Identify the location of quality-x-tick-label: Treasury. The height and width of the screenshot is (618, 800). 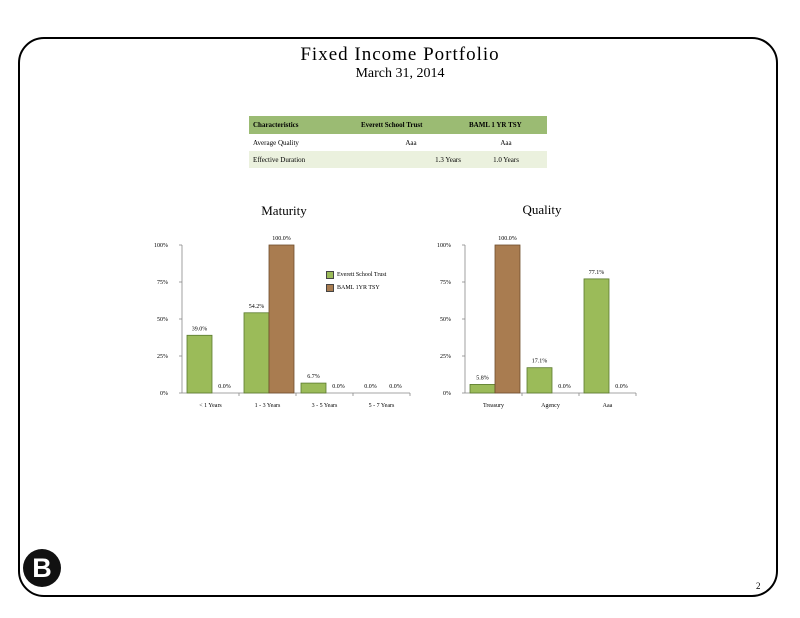
(493, 406).